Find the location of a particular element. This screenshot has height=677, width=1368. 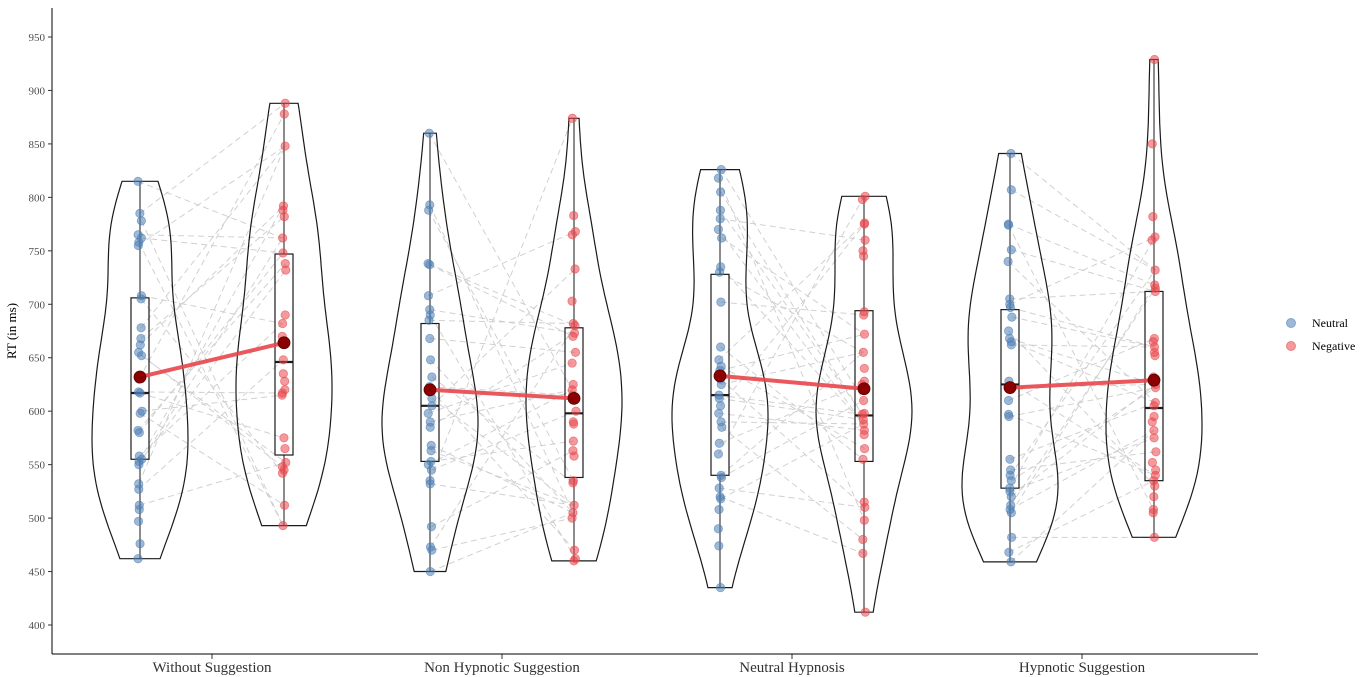

y-axis-title: RT (in ms) is located at coordinates (11, 331).